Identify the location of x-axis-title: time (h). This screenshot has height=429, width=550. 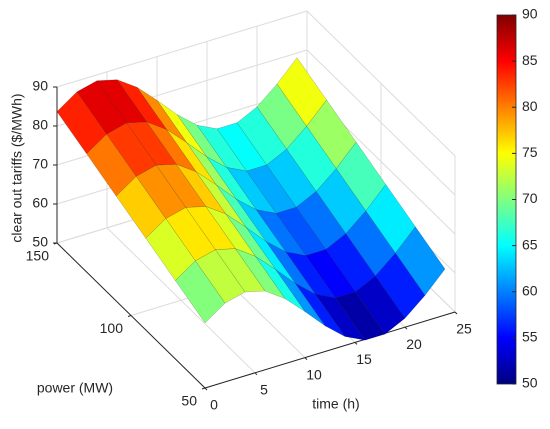
(335, 404).